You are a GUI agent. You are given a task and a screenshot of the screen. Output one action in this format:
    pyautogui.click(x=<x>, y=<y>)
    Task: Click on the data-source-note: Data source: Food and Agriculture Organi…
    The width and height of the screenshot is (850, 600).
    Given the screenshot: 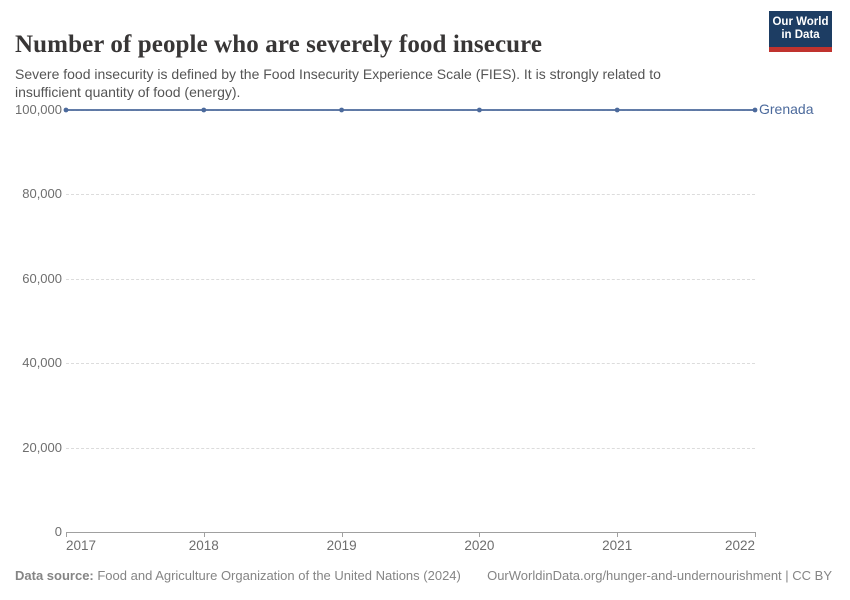 What is the action you would take?
    pyautogui.click(x=238, y=575)
    